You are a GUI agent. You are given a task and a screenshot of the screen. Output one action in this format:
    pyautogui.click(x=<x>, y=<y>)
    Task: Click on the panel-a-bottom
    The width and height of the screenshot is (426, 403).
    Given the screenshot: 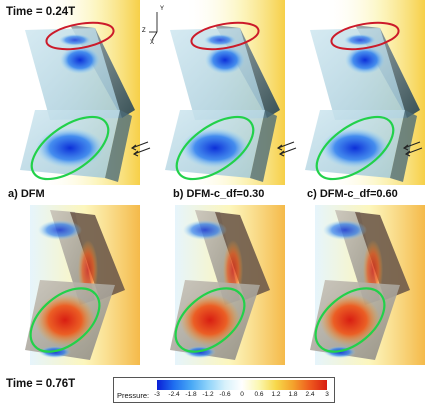 What is the action you would take?
    pyautogui.click(x=79, y=285)
    